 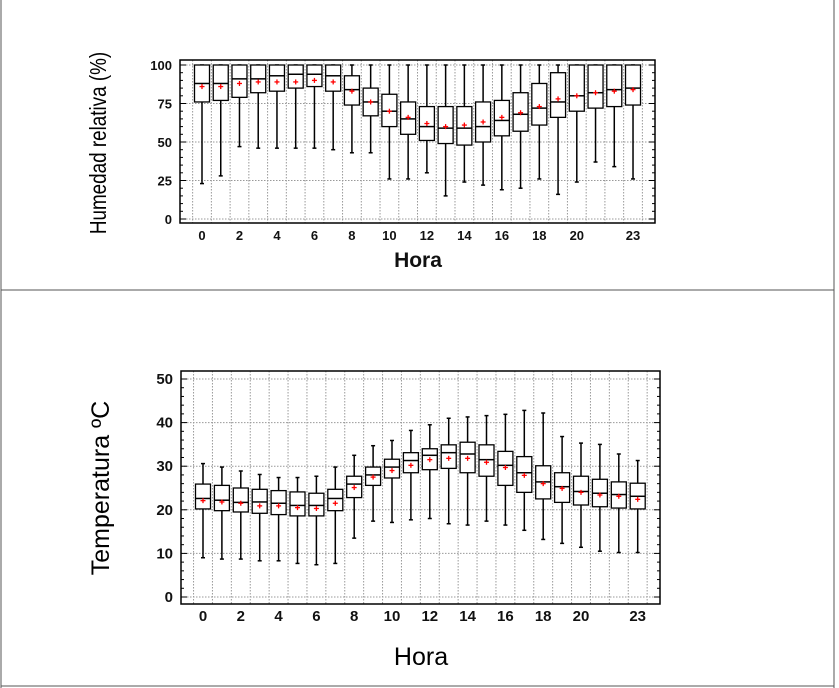 What do you see at coordinates (98, 143) in the screenshot?
I see `y-axis-label: Humedad relativa (%)` at bounding box center [98, 143].